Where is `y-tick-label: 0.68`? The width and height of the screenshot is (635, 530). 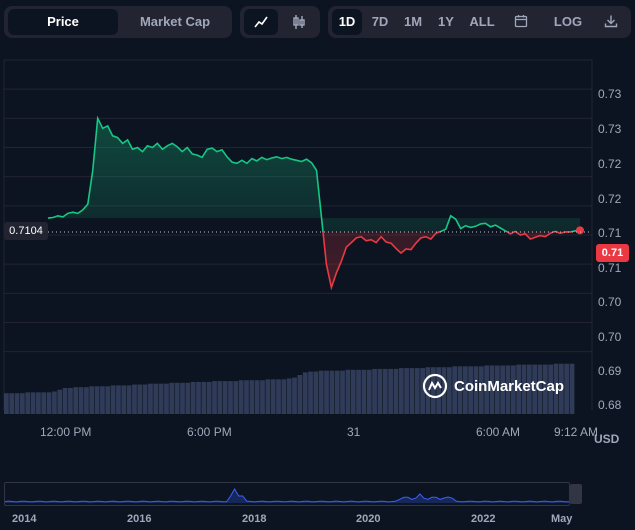
y-tick-label: 0.68 is located at coordinates (610, 405).